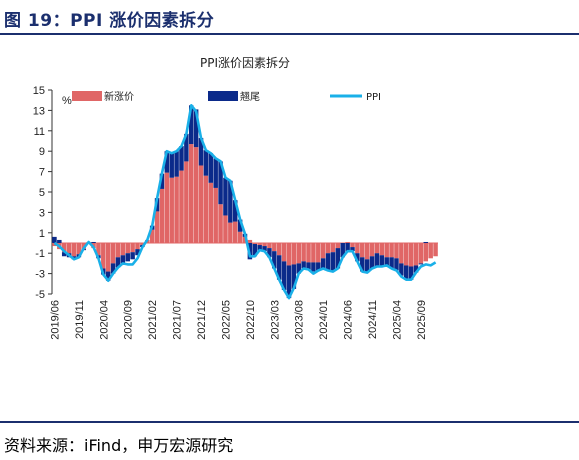 Image resolution: width=579 pixels, height=460 pixels. I want to click on x-tick-label: 2019/11, so click(80, 319).